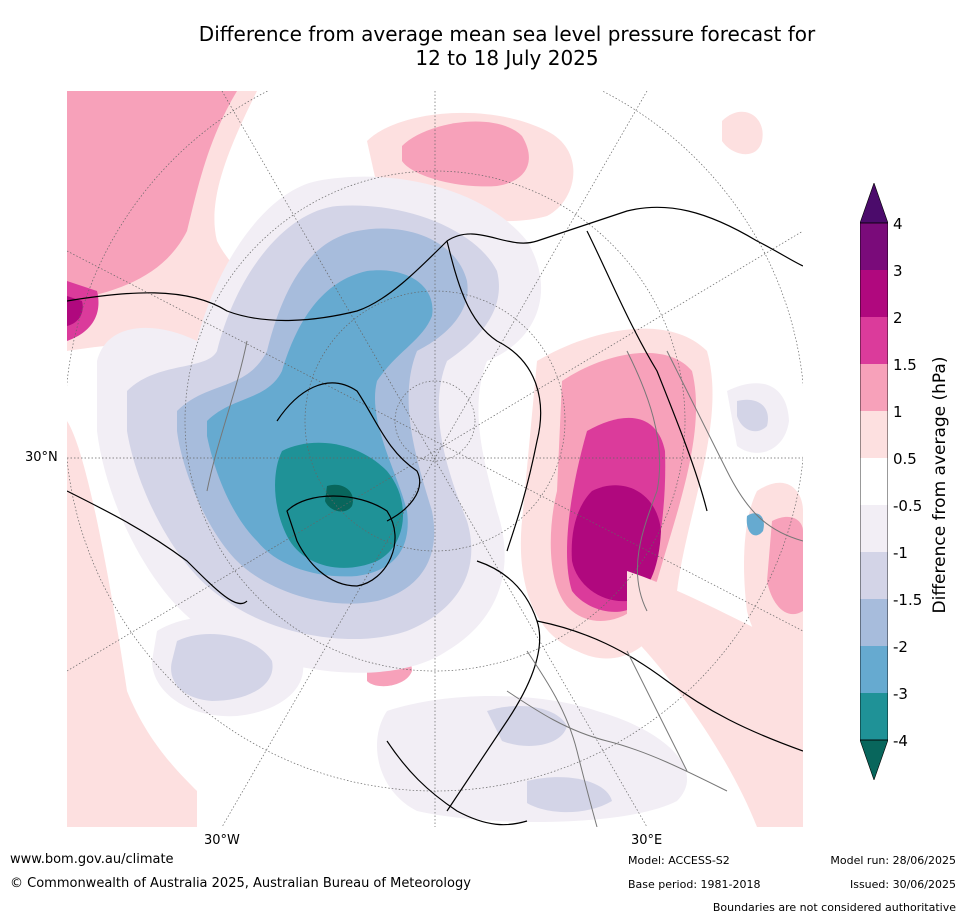  Describe the element at coordinates (898, 224) in the screenshot. I see `colorbar-tick: 4` at that location.